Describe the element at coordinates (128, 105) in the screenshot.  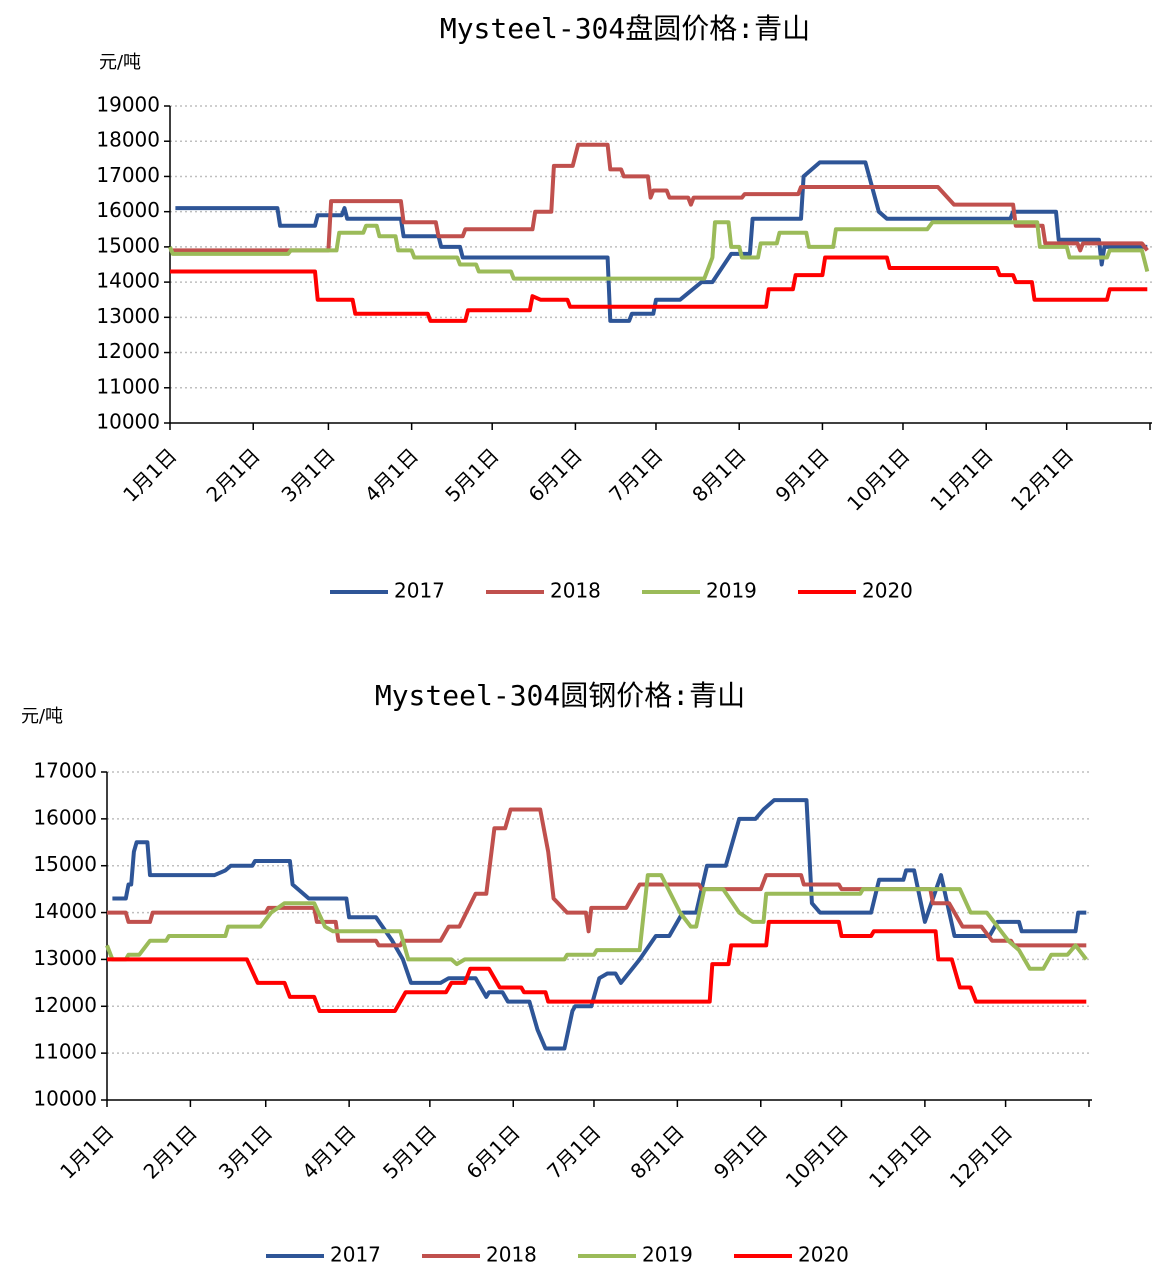
I see `y-tick-label: 19000` at that location.